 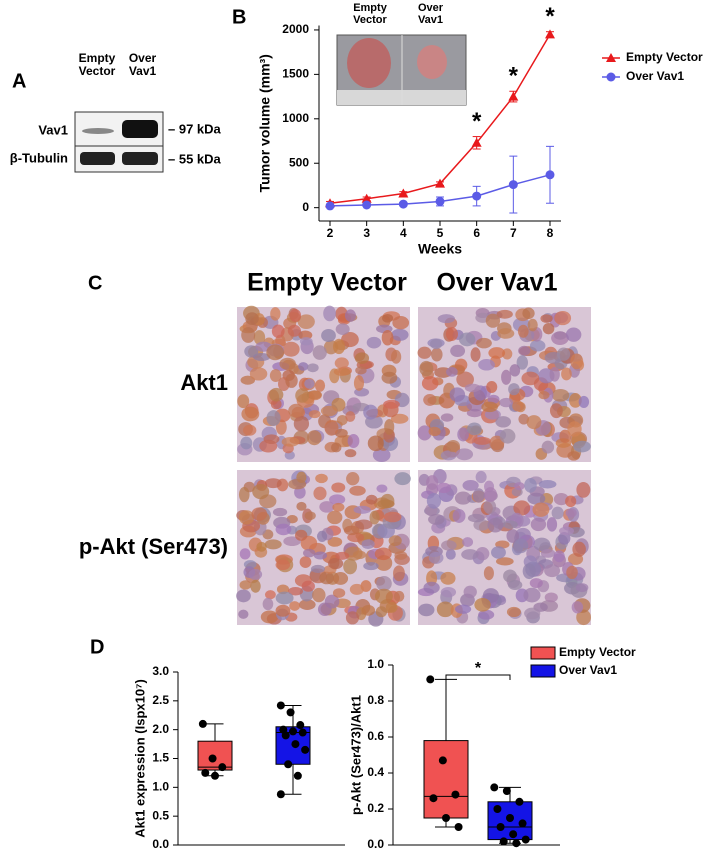 I want to click on x-tick-label: 8, so click(x=550, y=233).